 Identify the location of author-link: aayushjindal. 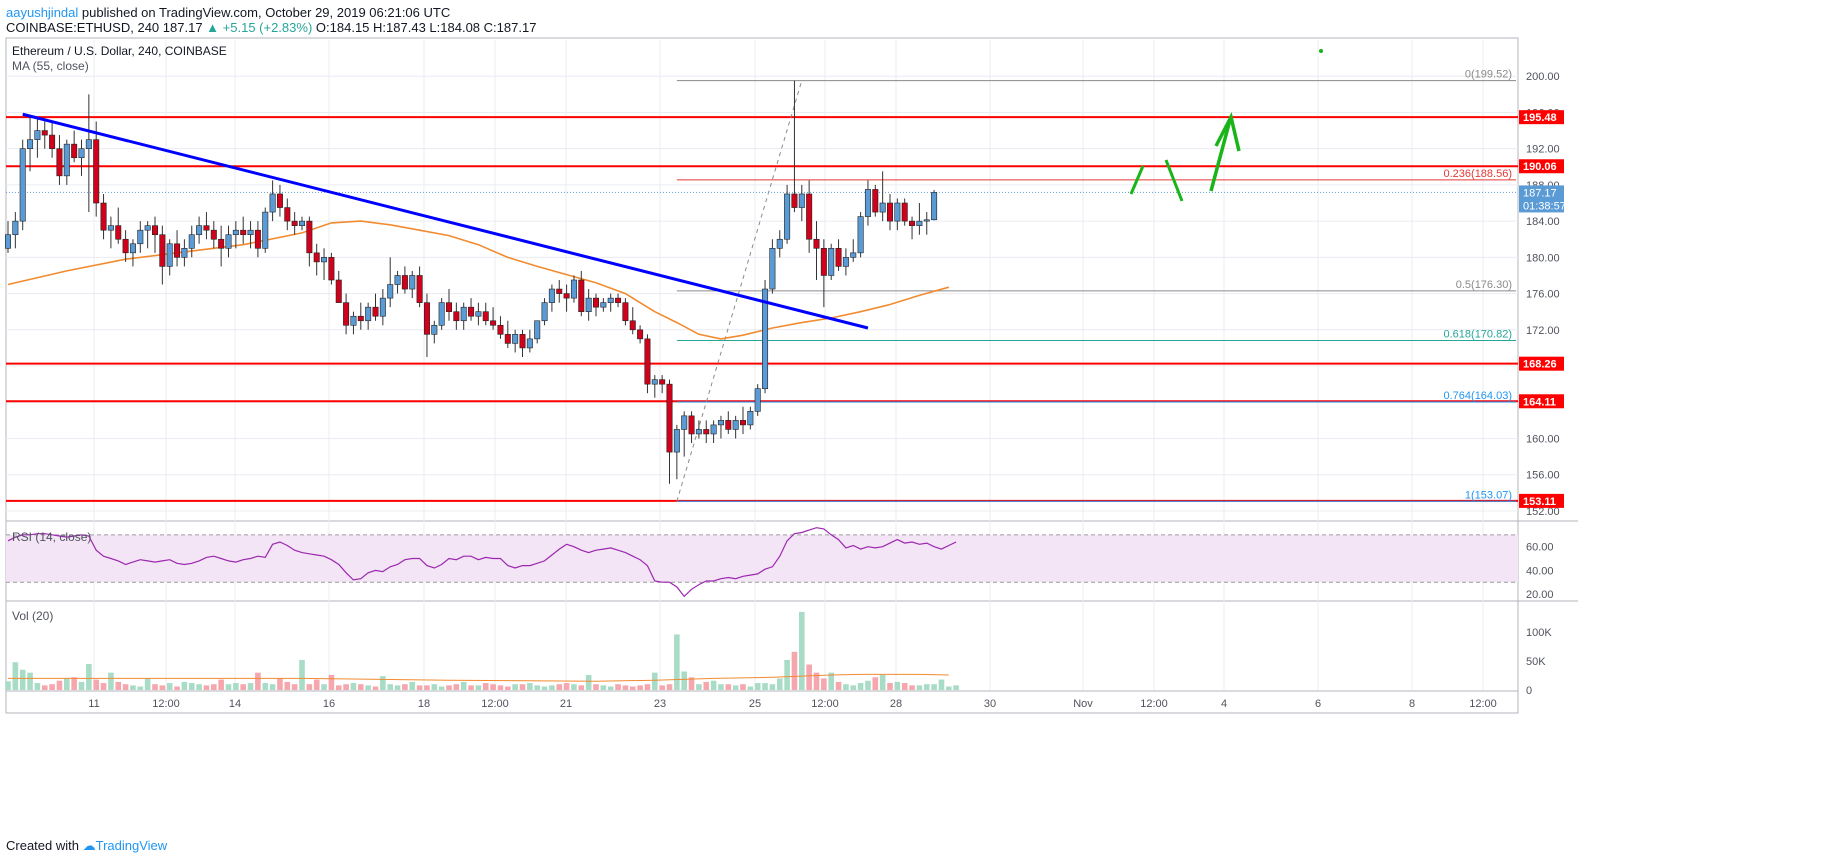
(42, 12).